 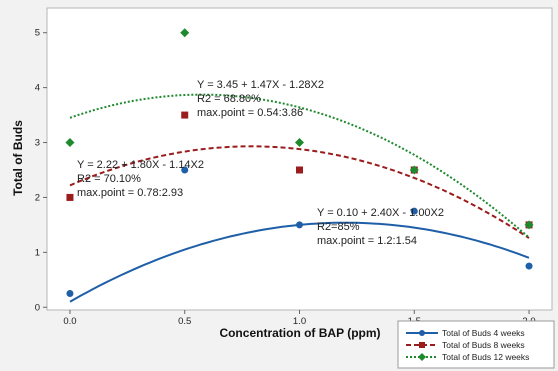 What do you see at coordinates (483, 333) in the screenshot?
I see `legend-label: Total of Buds 4 weeks` at bounding box center [483, 333].